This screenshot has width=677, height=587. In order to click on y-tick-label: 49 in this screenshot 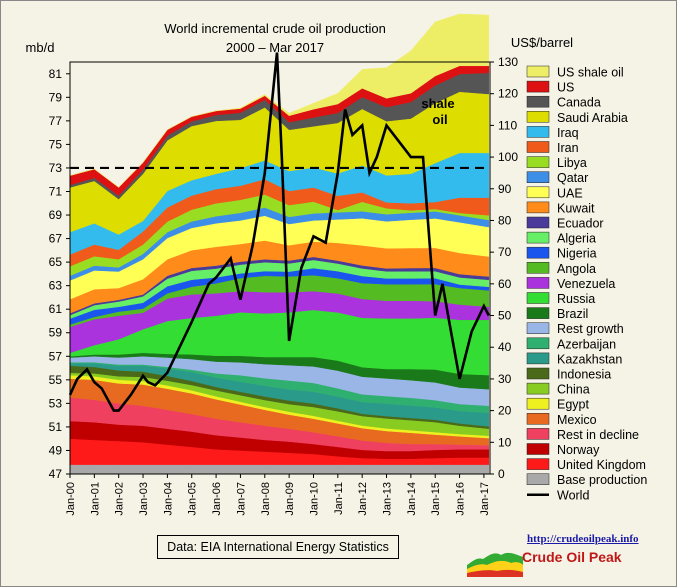, I will do `click(56, 450)`.